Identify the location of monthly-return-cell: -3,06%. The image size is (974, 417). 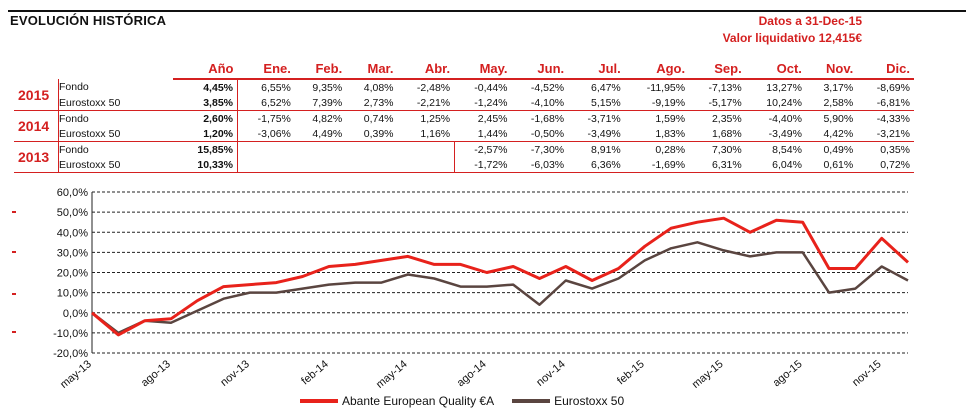
(266, 134).